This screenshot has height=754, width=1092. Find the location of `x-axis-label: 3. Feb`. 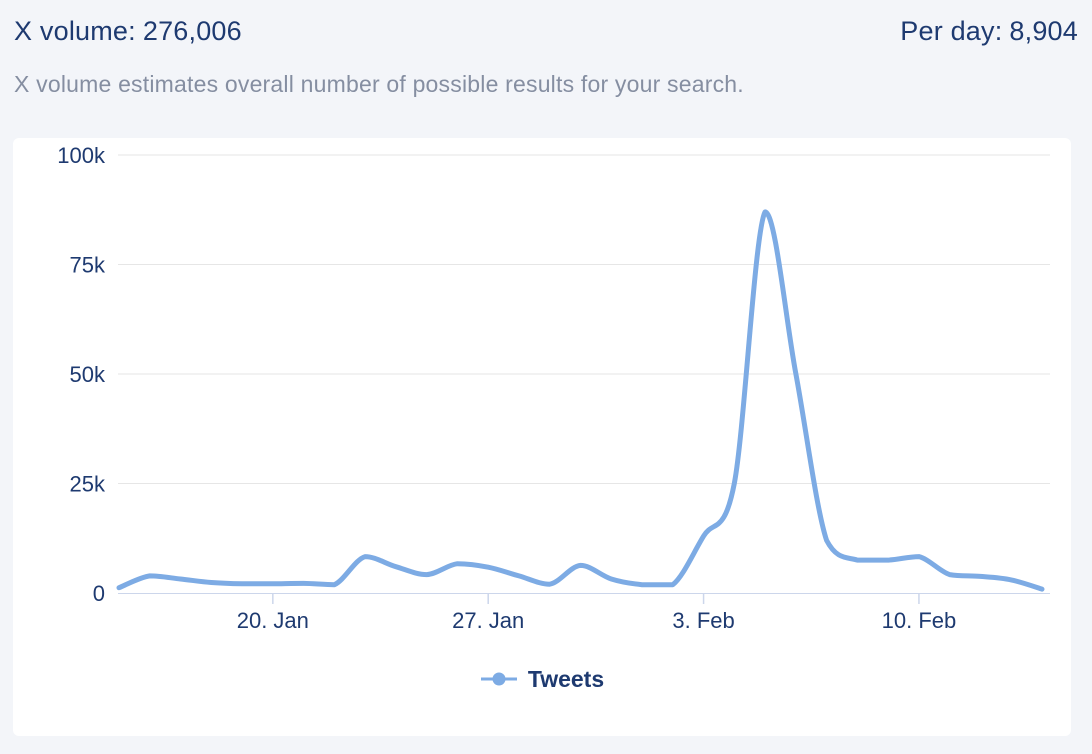

x-axis-label: 3. Feb is located at coordinates (703, 620).